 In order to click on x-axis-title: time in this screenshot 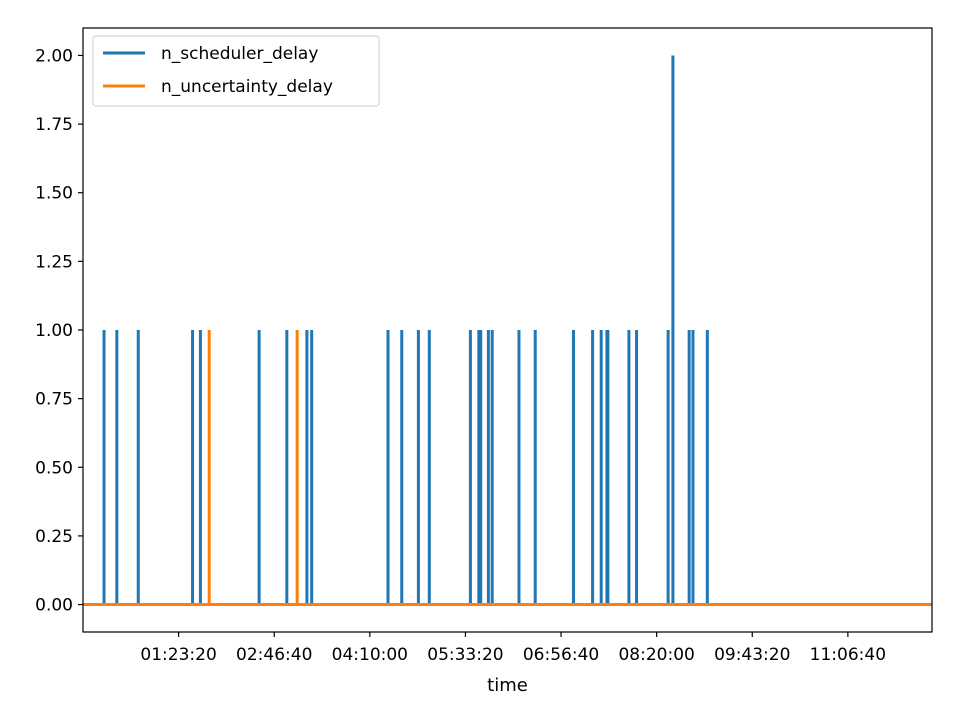, I will do `click(507, 685)`.